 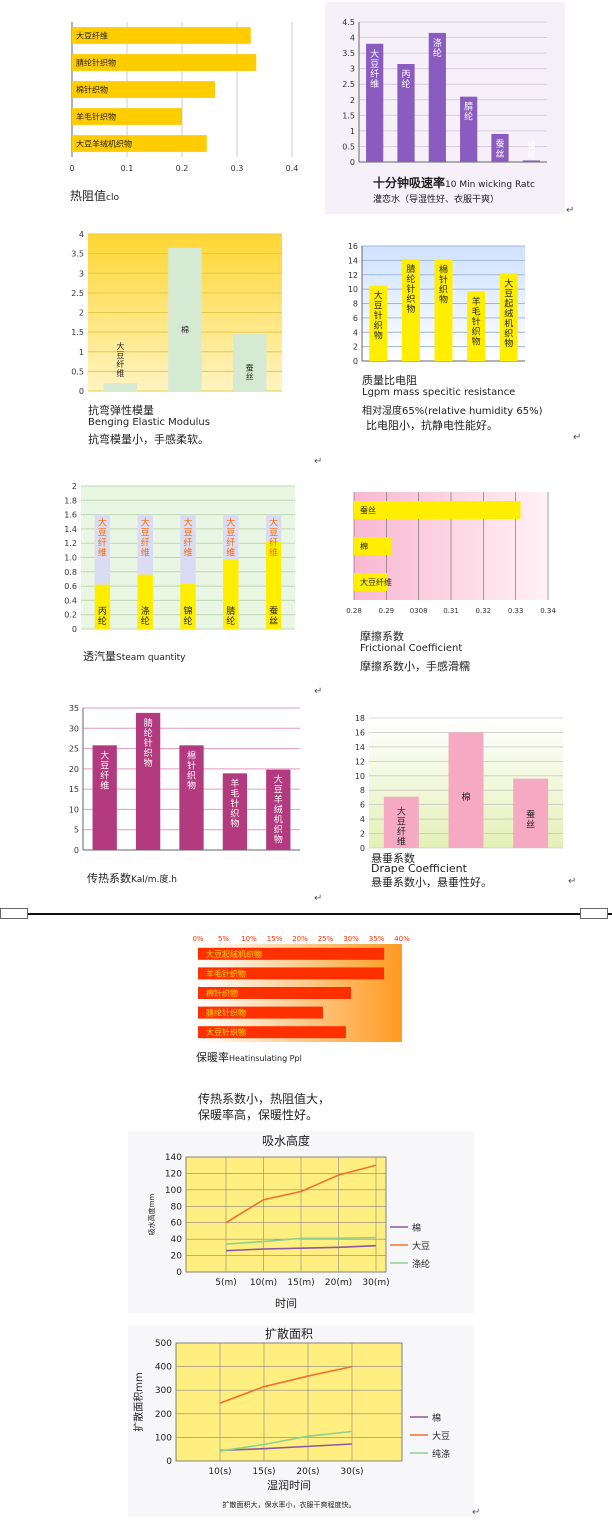 I want to click on reference-bar, so click(x=145, y=544).